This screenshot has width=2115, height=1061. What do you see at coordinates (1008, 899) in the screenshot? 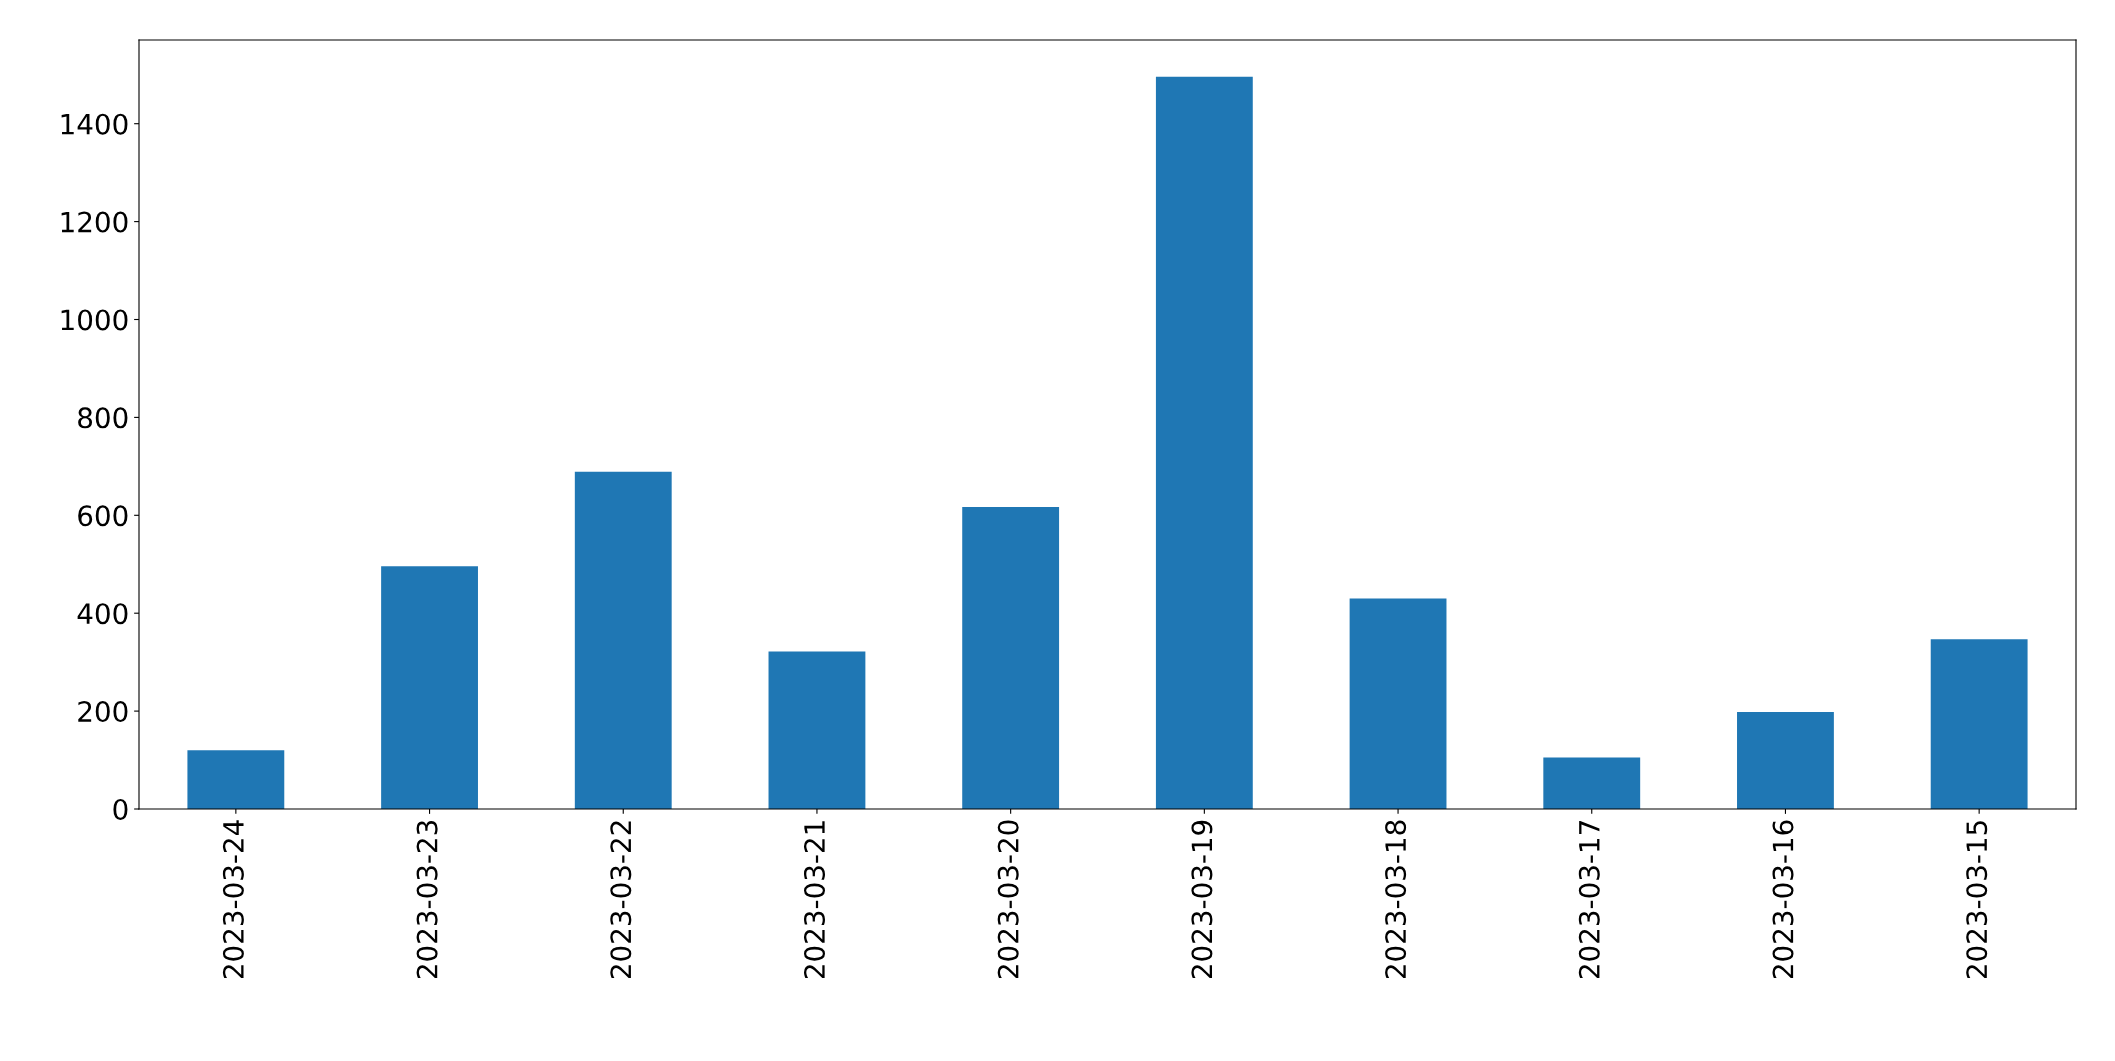
I see `x-tick-label: 2023-03-20` at bounding box center [1008, 899].